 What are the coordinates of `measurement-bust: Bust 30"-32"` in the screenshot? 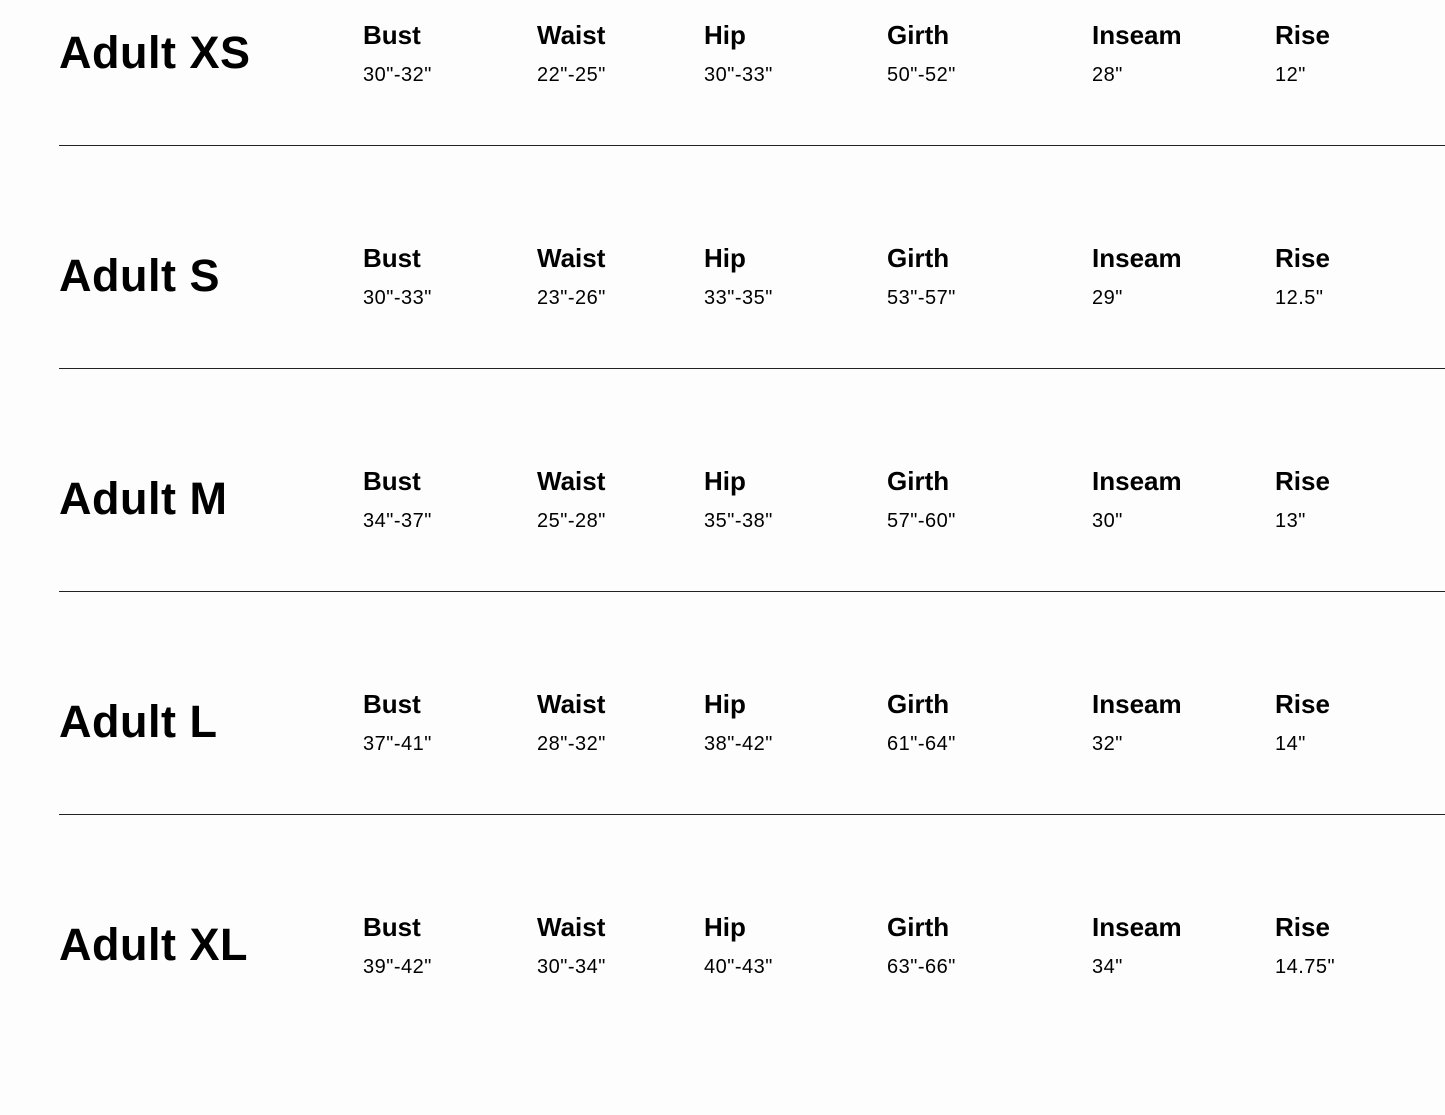 It's located at (397, 53).